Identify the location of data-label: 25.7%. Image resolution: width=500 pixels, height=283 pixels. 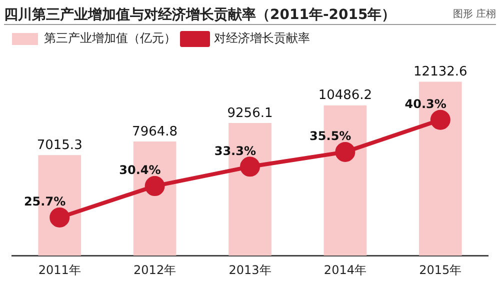
(45, 201).